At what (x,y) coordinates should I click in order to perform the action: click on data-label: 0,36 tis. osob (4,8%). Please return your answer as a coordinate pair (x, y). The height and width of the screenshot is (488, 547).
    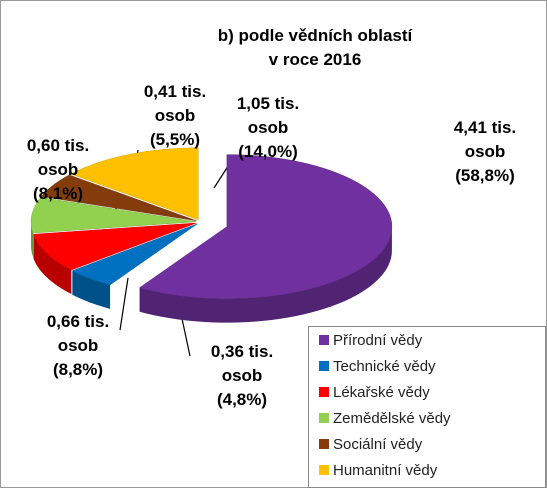
    Looking at the image, I should click on (242, 376).